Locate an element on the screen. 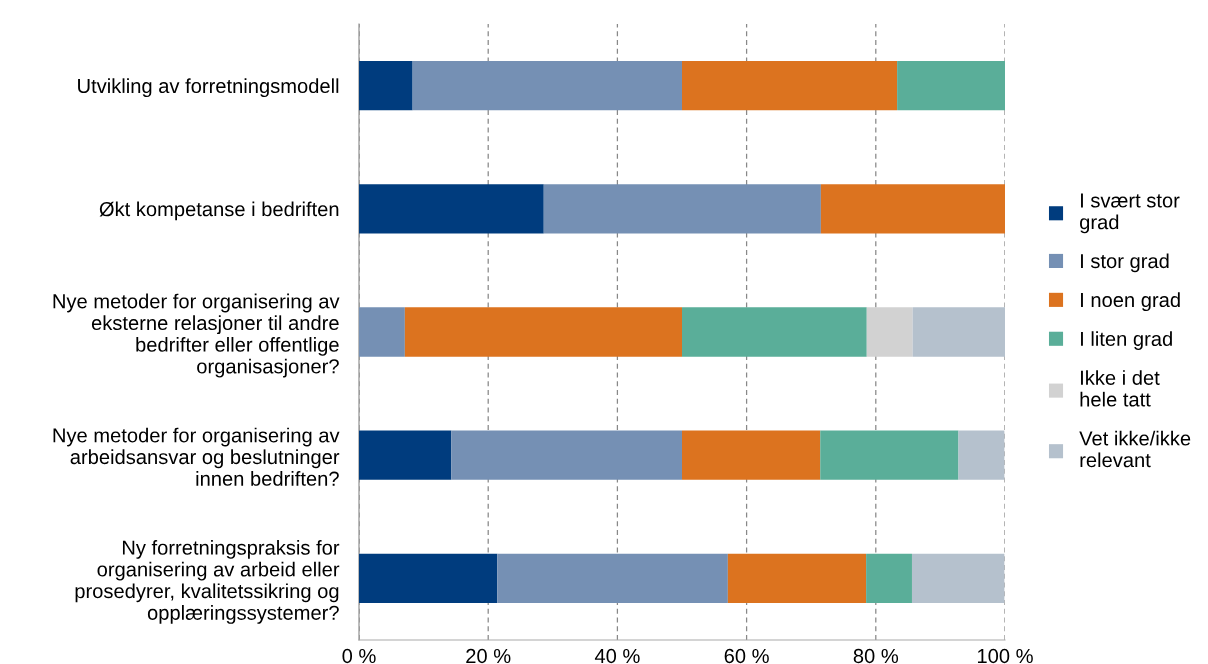 The height and width of the screenshot is (664, 1208). y-tick-label: Nye metoder for organisering av arbeidsansvar og beslutninger innen bedriften? is located at coordinates (196, 456).